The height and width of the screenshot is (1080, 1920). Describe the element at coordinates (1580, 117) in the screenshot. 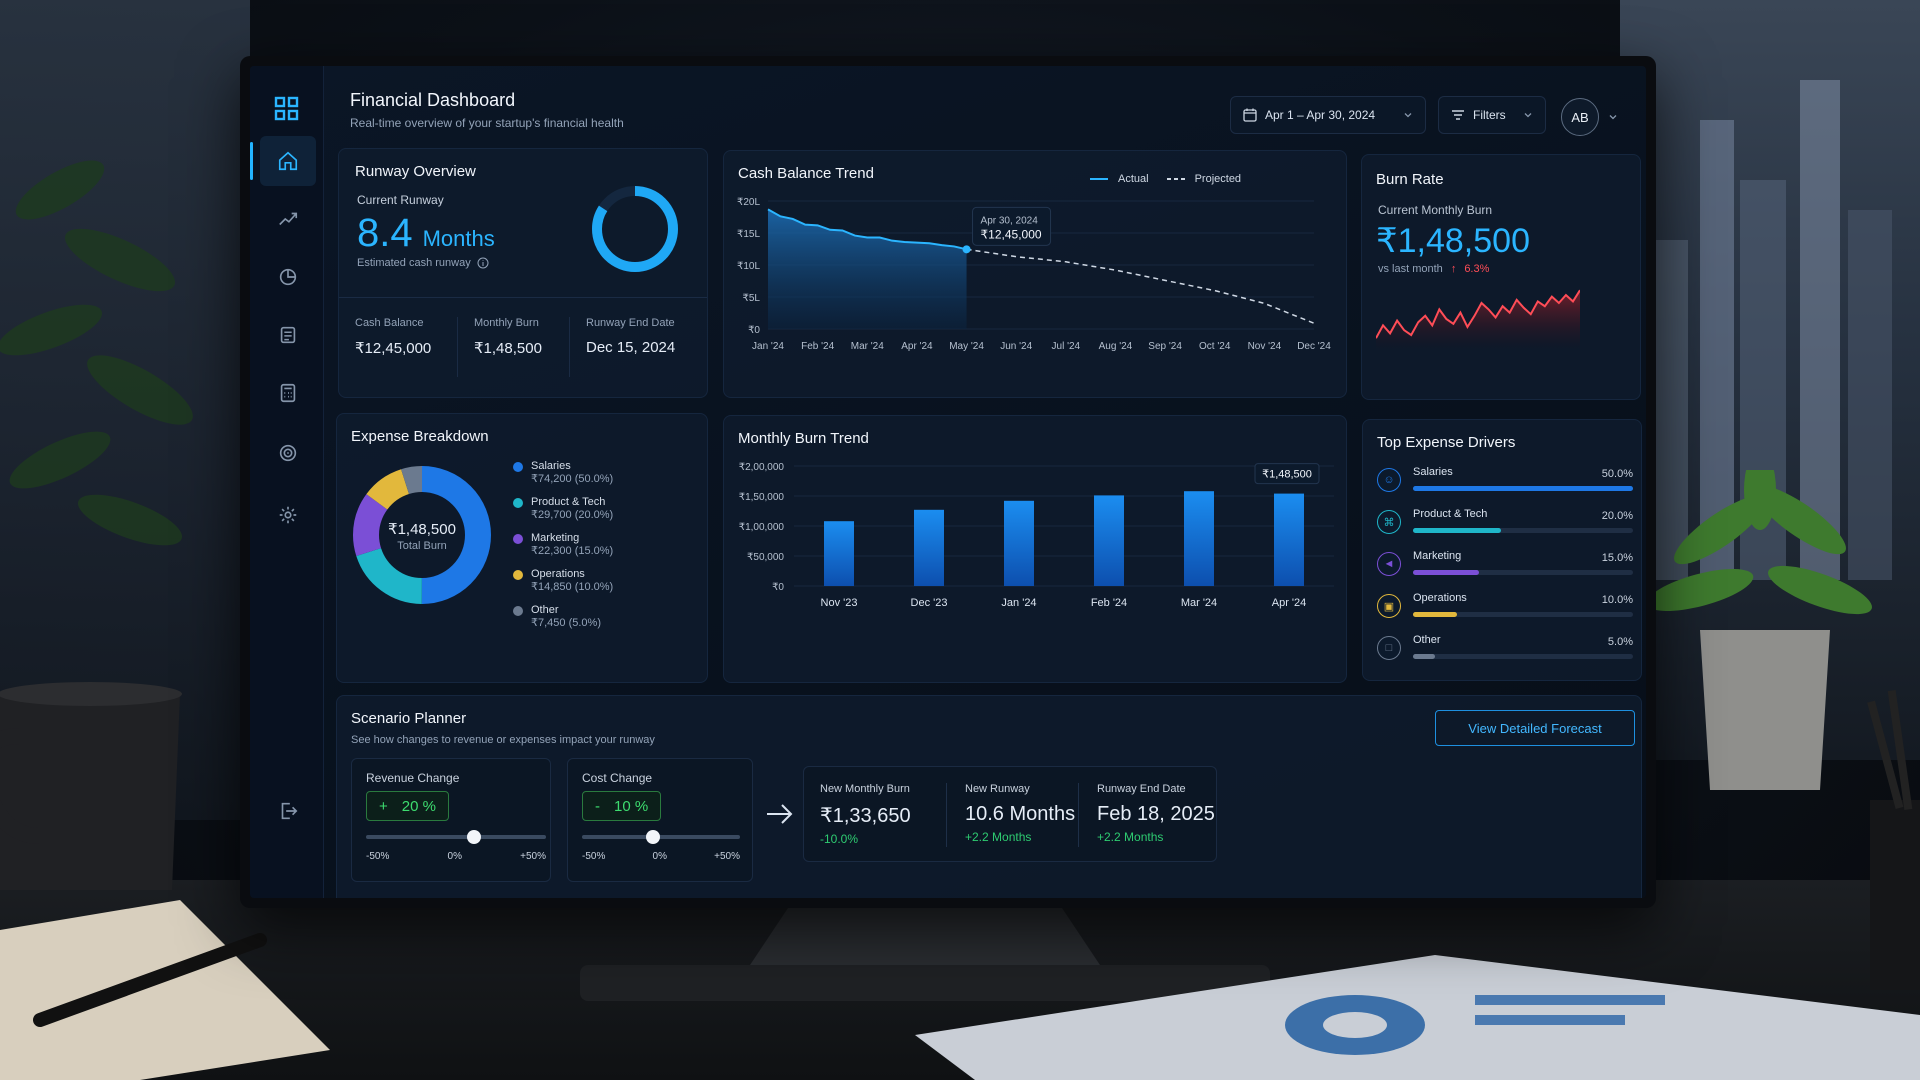

I see `user-avatar: AB` at that location.